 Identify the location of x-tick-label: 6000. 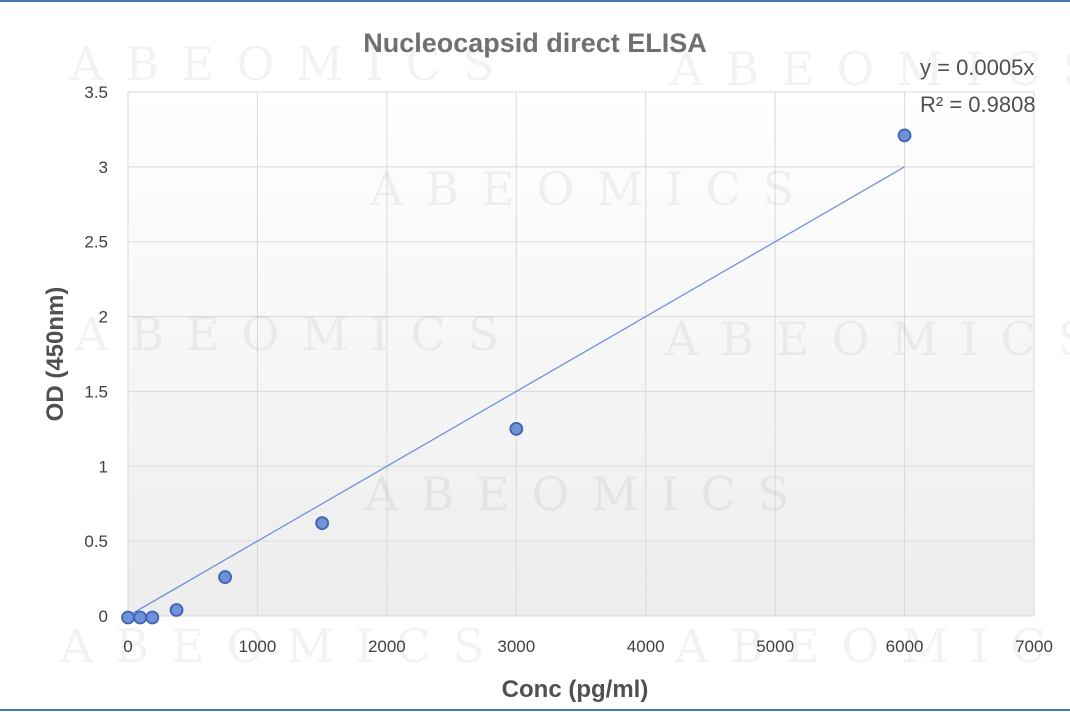
(905, 646).